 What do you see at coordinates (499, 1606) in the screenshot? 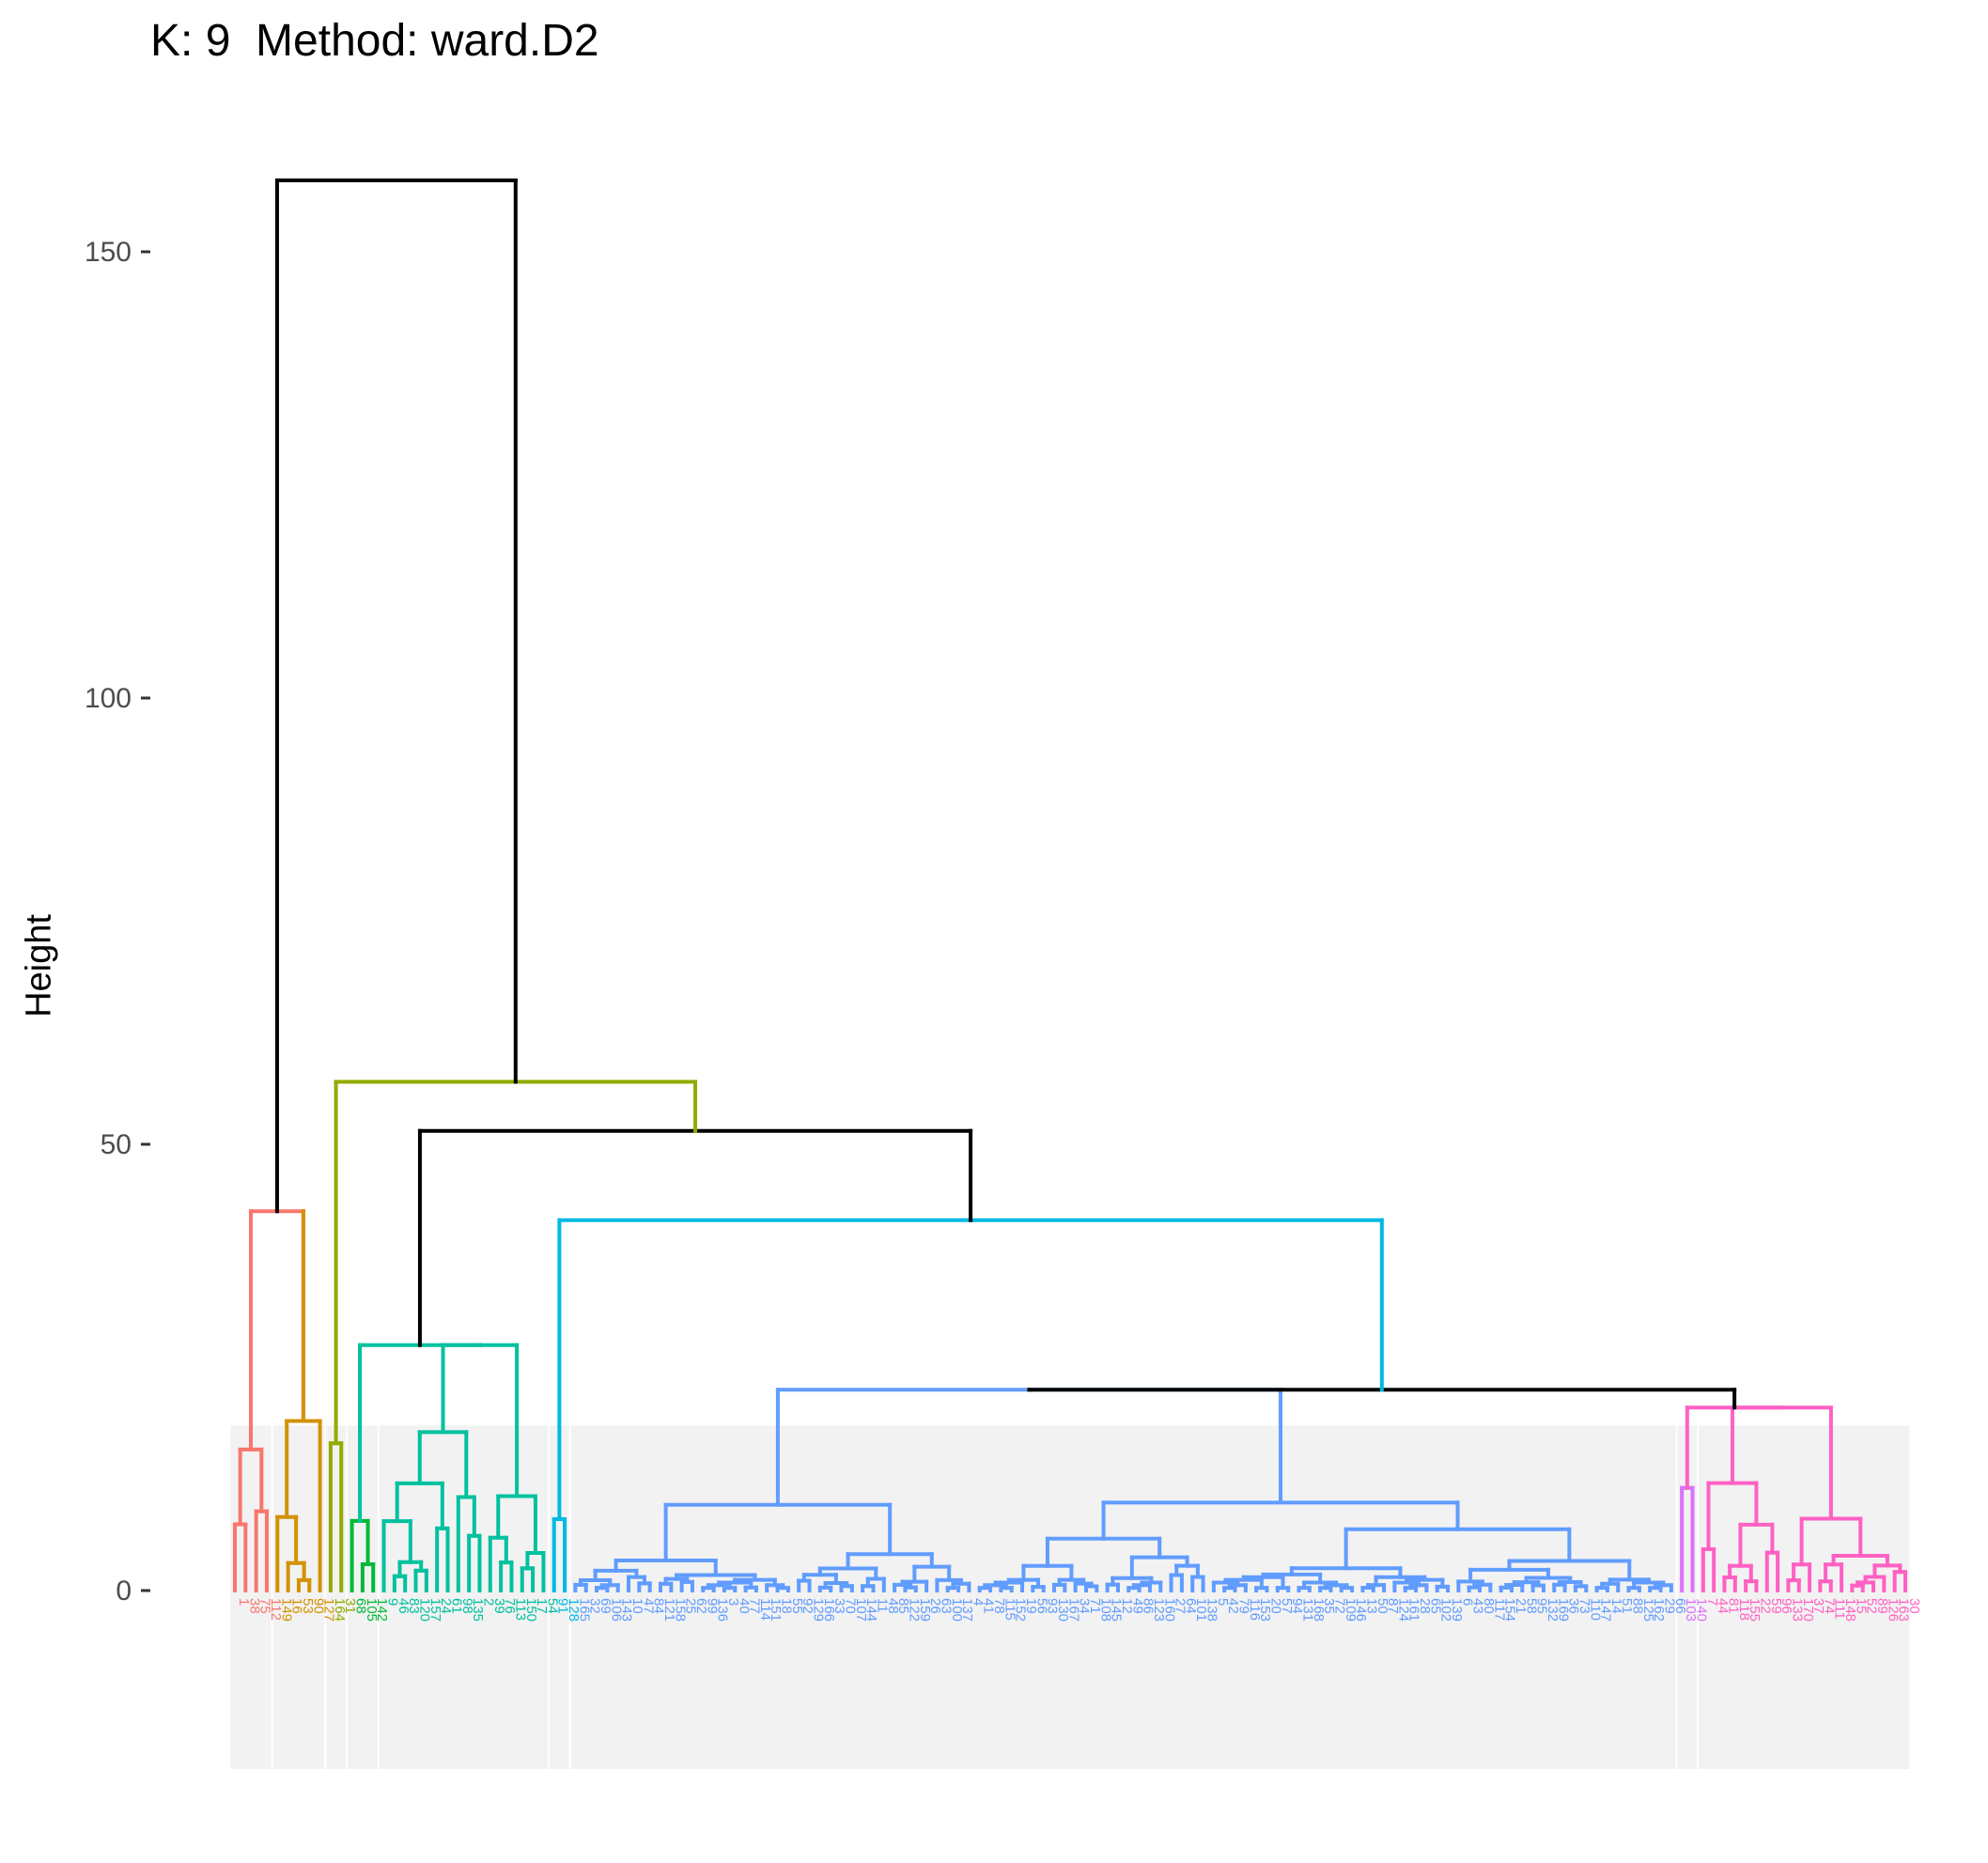
I see `leaf-label: 39` at bounding box center [499, 1606].